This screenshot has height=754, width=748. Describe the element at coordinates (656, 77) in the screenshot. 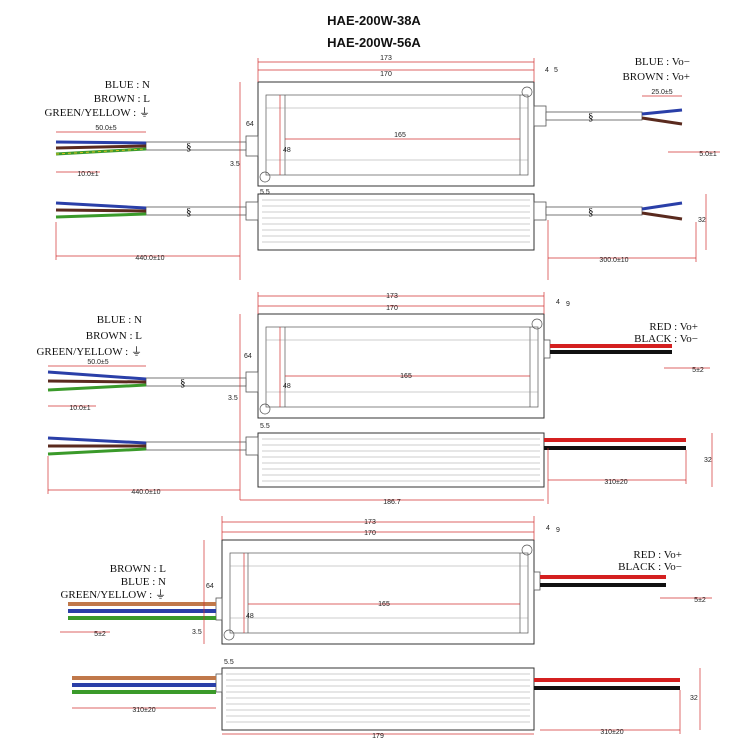

I see `legend-out-2: BROWN : Vo+` at that location.